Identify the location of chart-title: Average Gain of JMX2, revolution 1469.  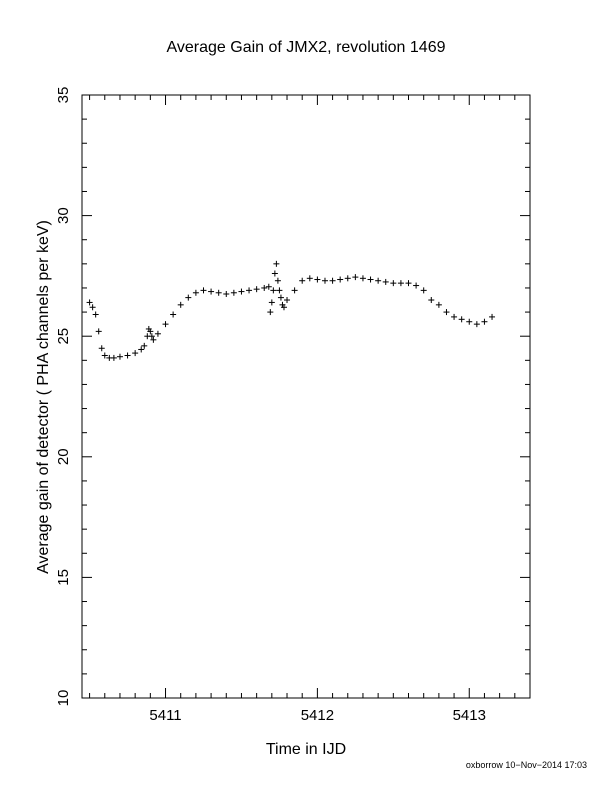
(306, 47).